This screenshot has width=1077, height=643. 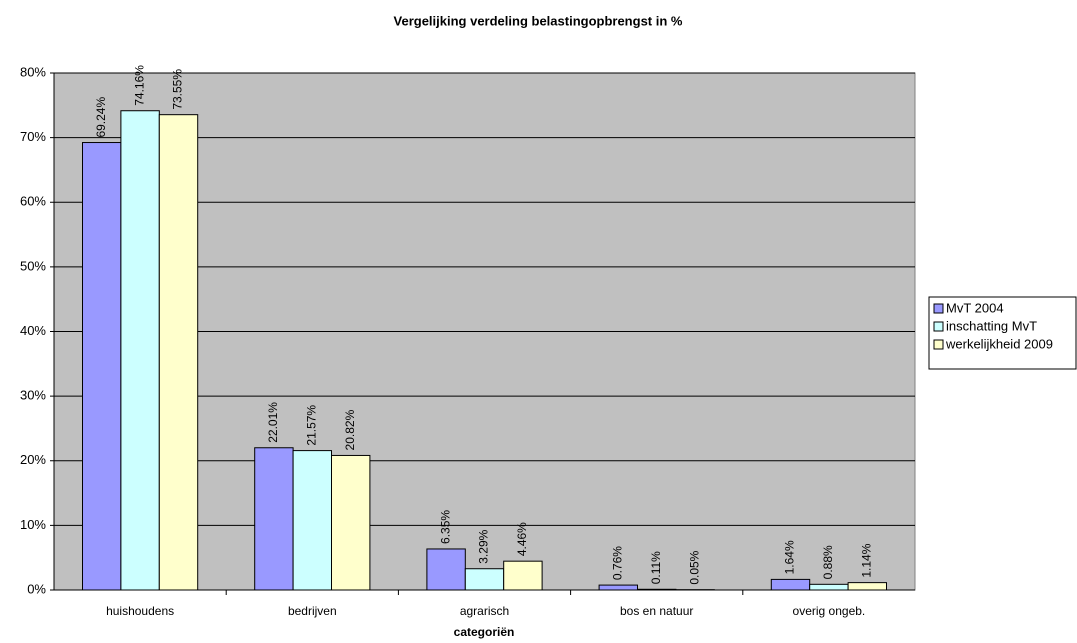 I want to click on x-tick-label: huishoudens, so click(x=140, y=611).